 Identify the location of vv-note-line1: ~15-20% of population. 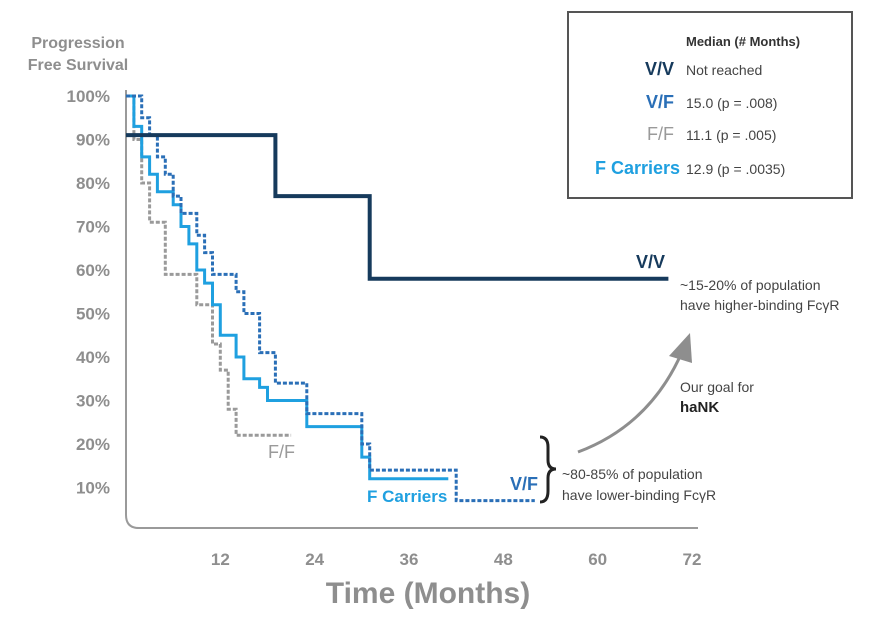
(750, 285).